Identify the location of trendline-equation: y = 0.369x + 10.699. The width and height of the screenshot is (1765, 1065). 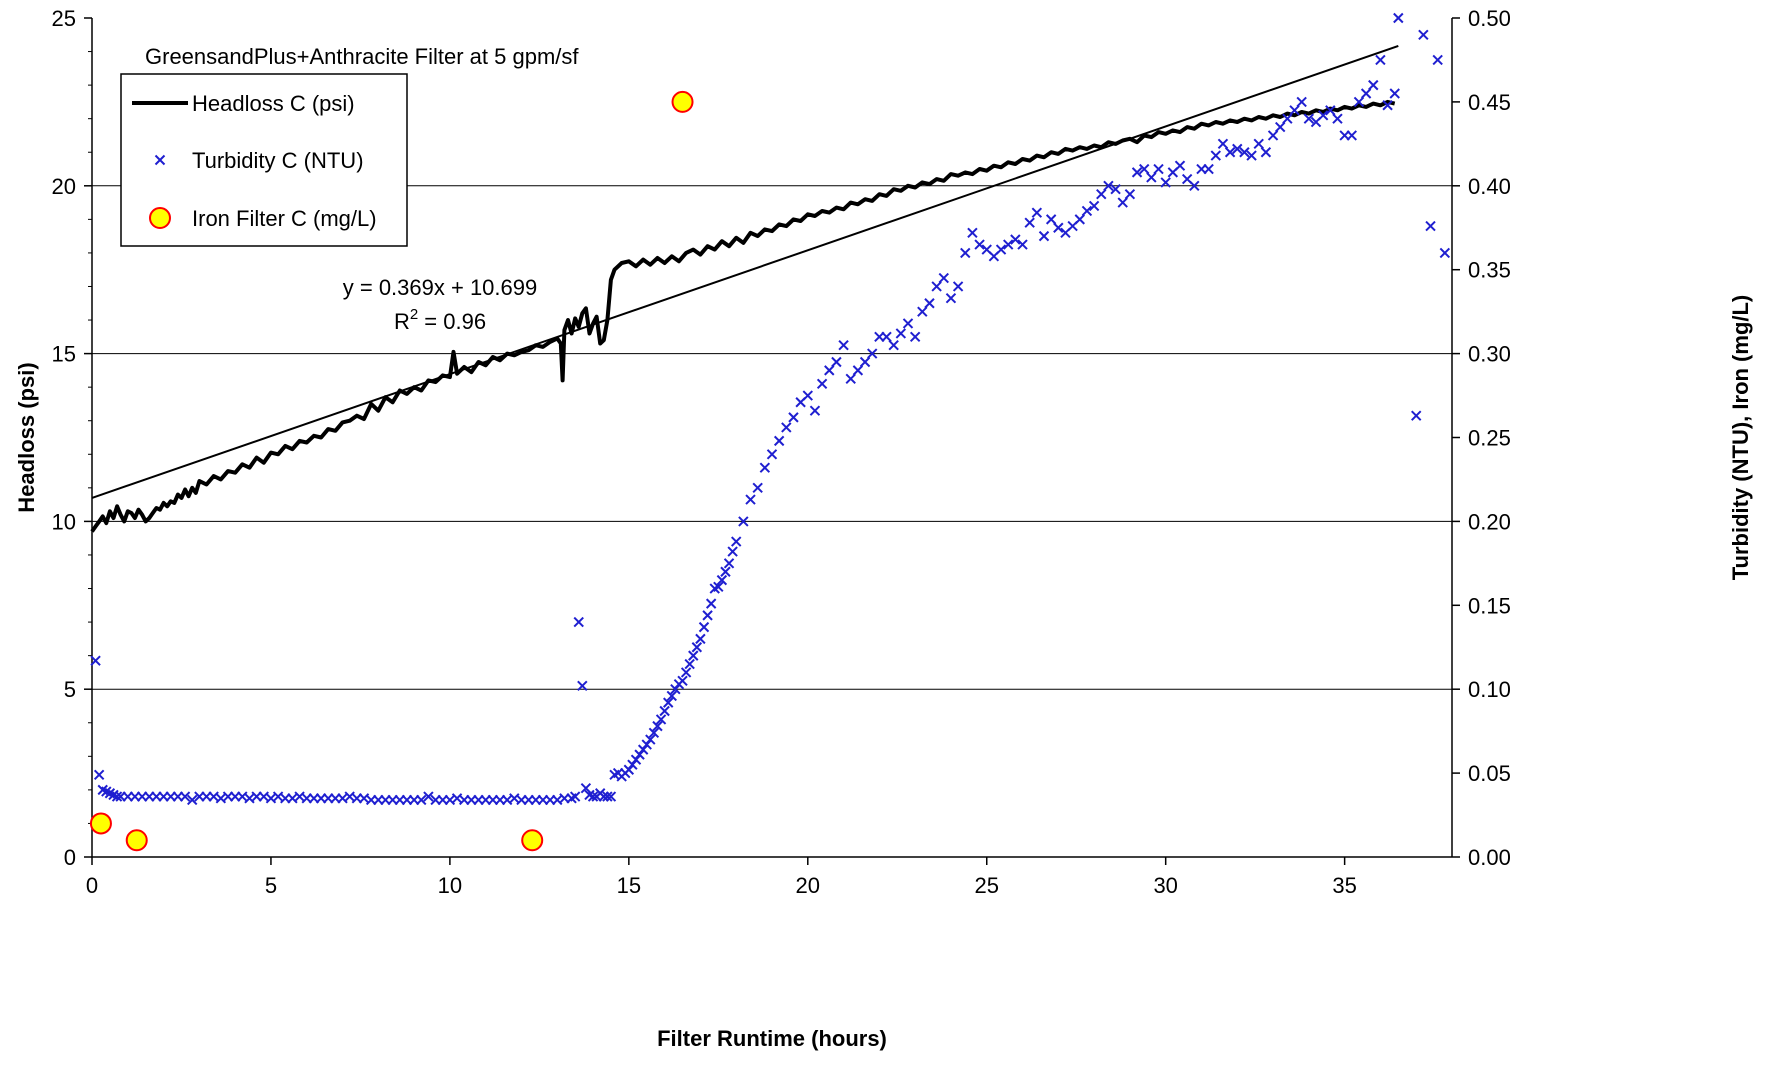
(440, 287).